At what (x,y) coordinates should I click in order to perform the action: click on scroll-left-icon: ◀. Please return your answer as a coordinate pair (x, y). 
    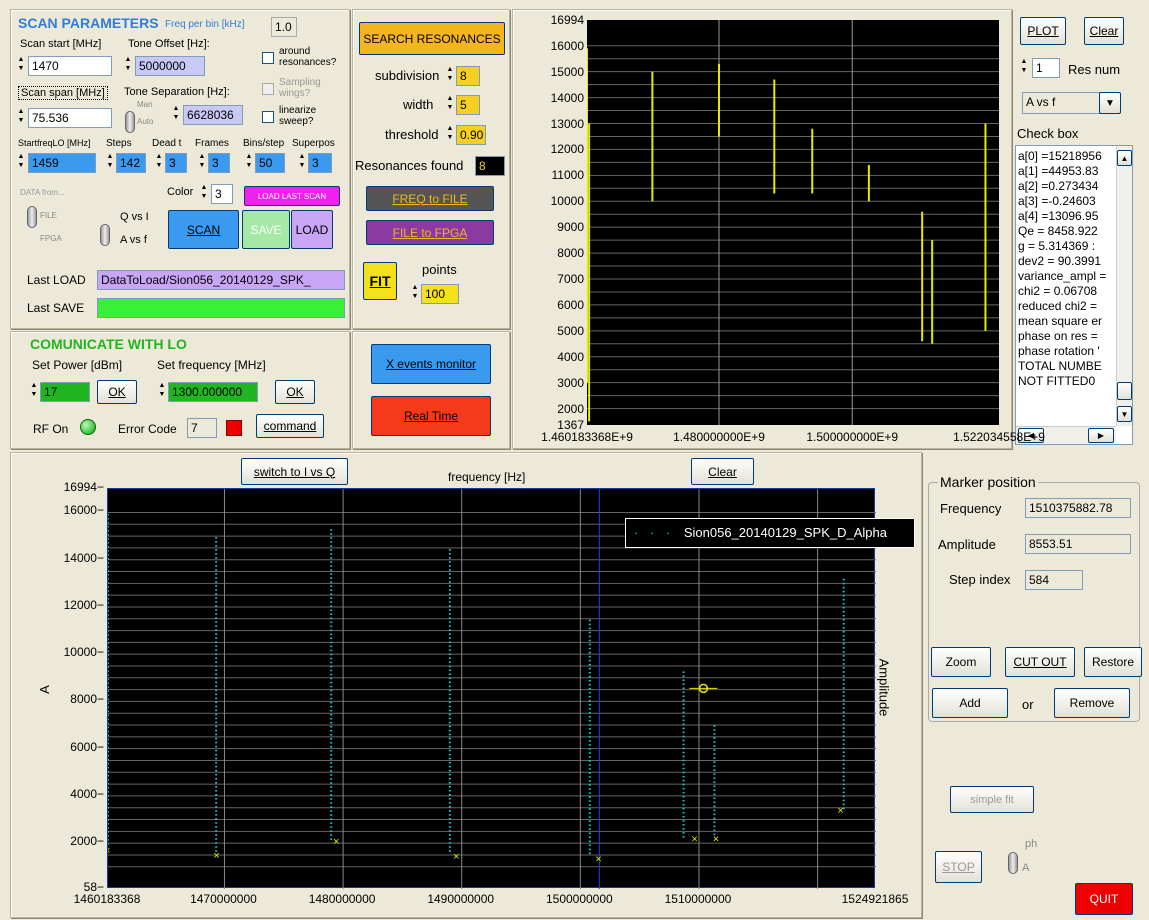
    Looking at the image, I should click on (1031, 435).